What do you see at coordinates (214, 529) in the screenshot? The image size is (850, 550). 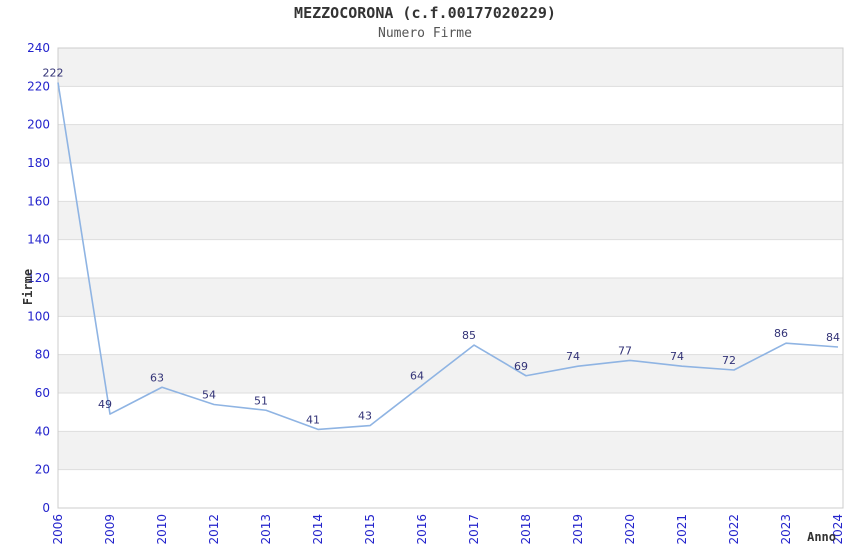 I see `x-tick-label: 2012` at bounding box center [214, 529].